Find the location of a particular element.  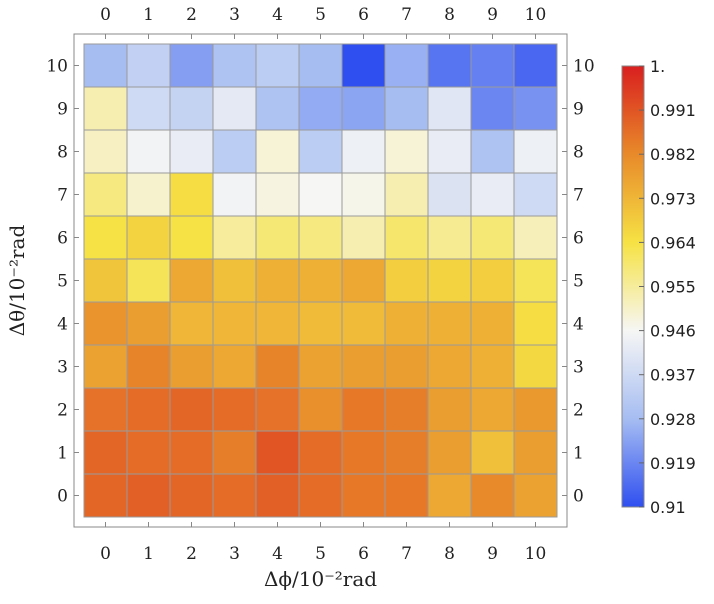

x-tick-label: 1 is located at coordinates (148, 554).